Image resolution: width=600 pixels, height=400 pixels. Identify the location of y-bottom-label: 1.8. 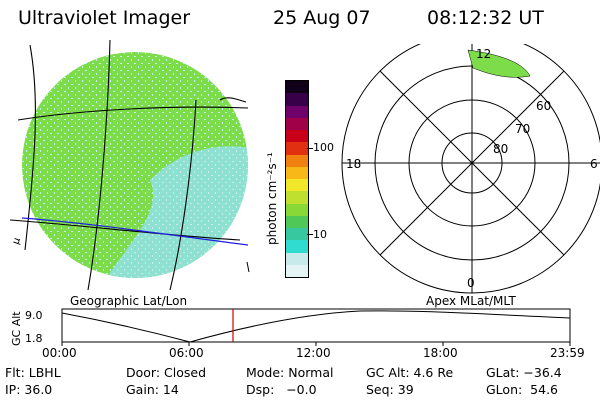
(34, 338).